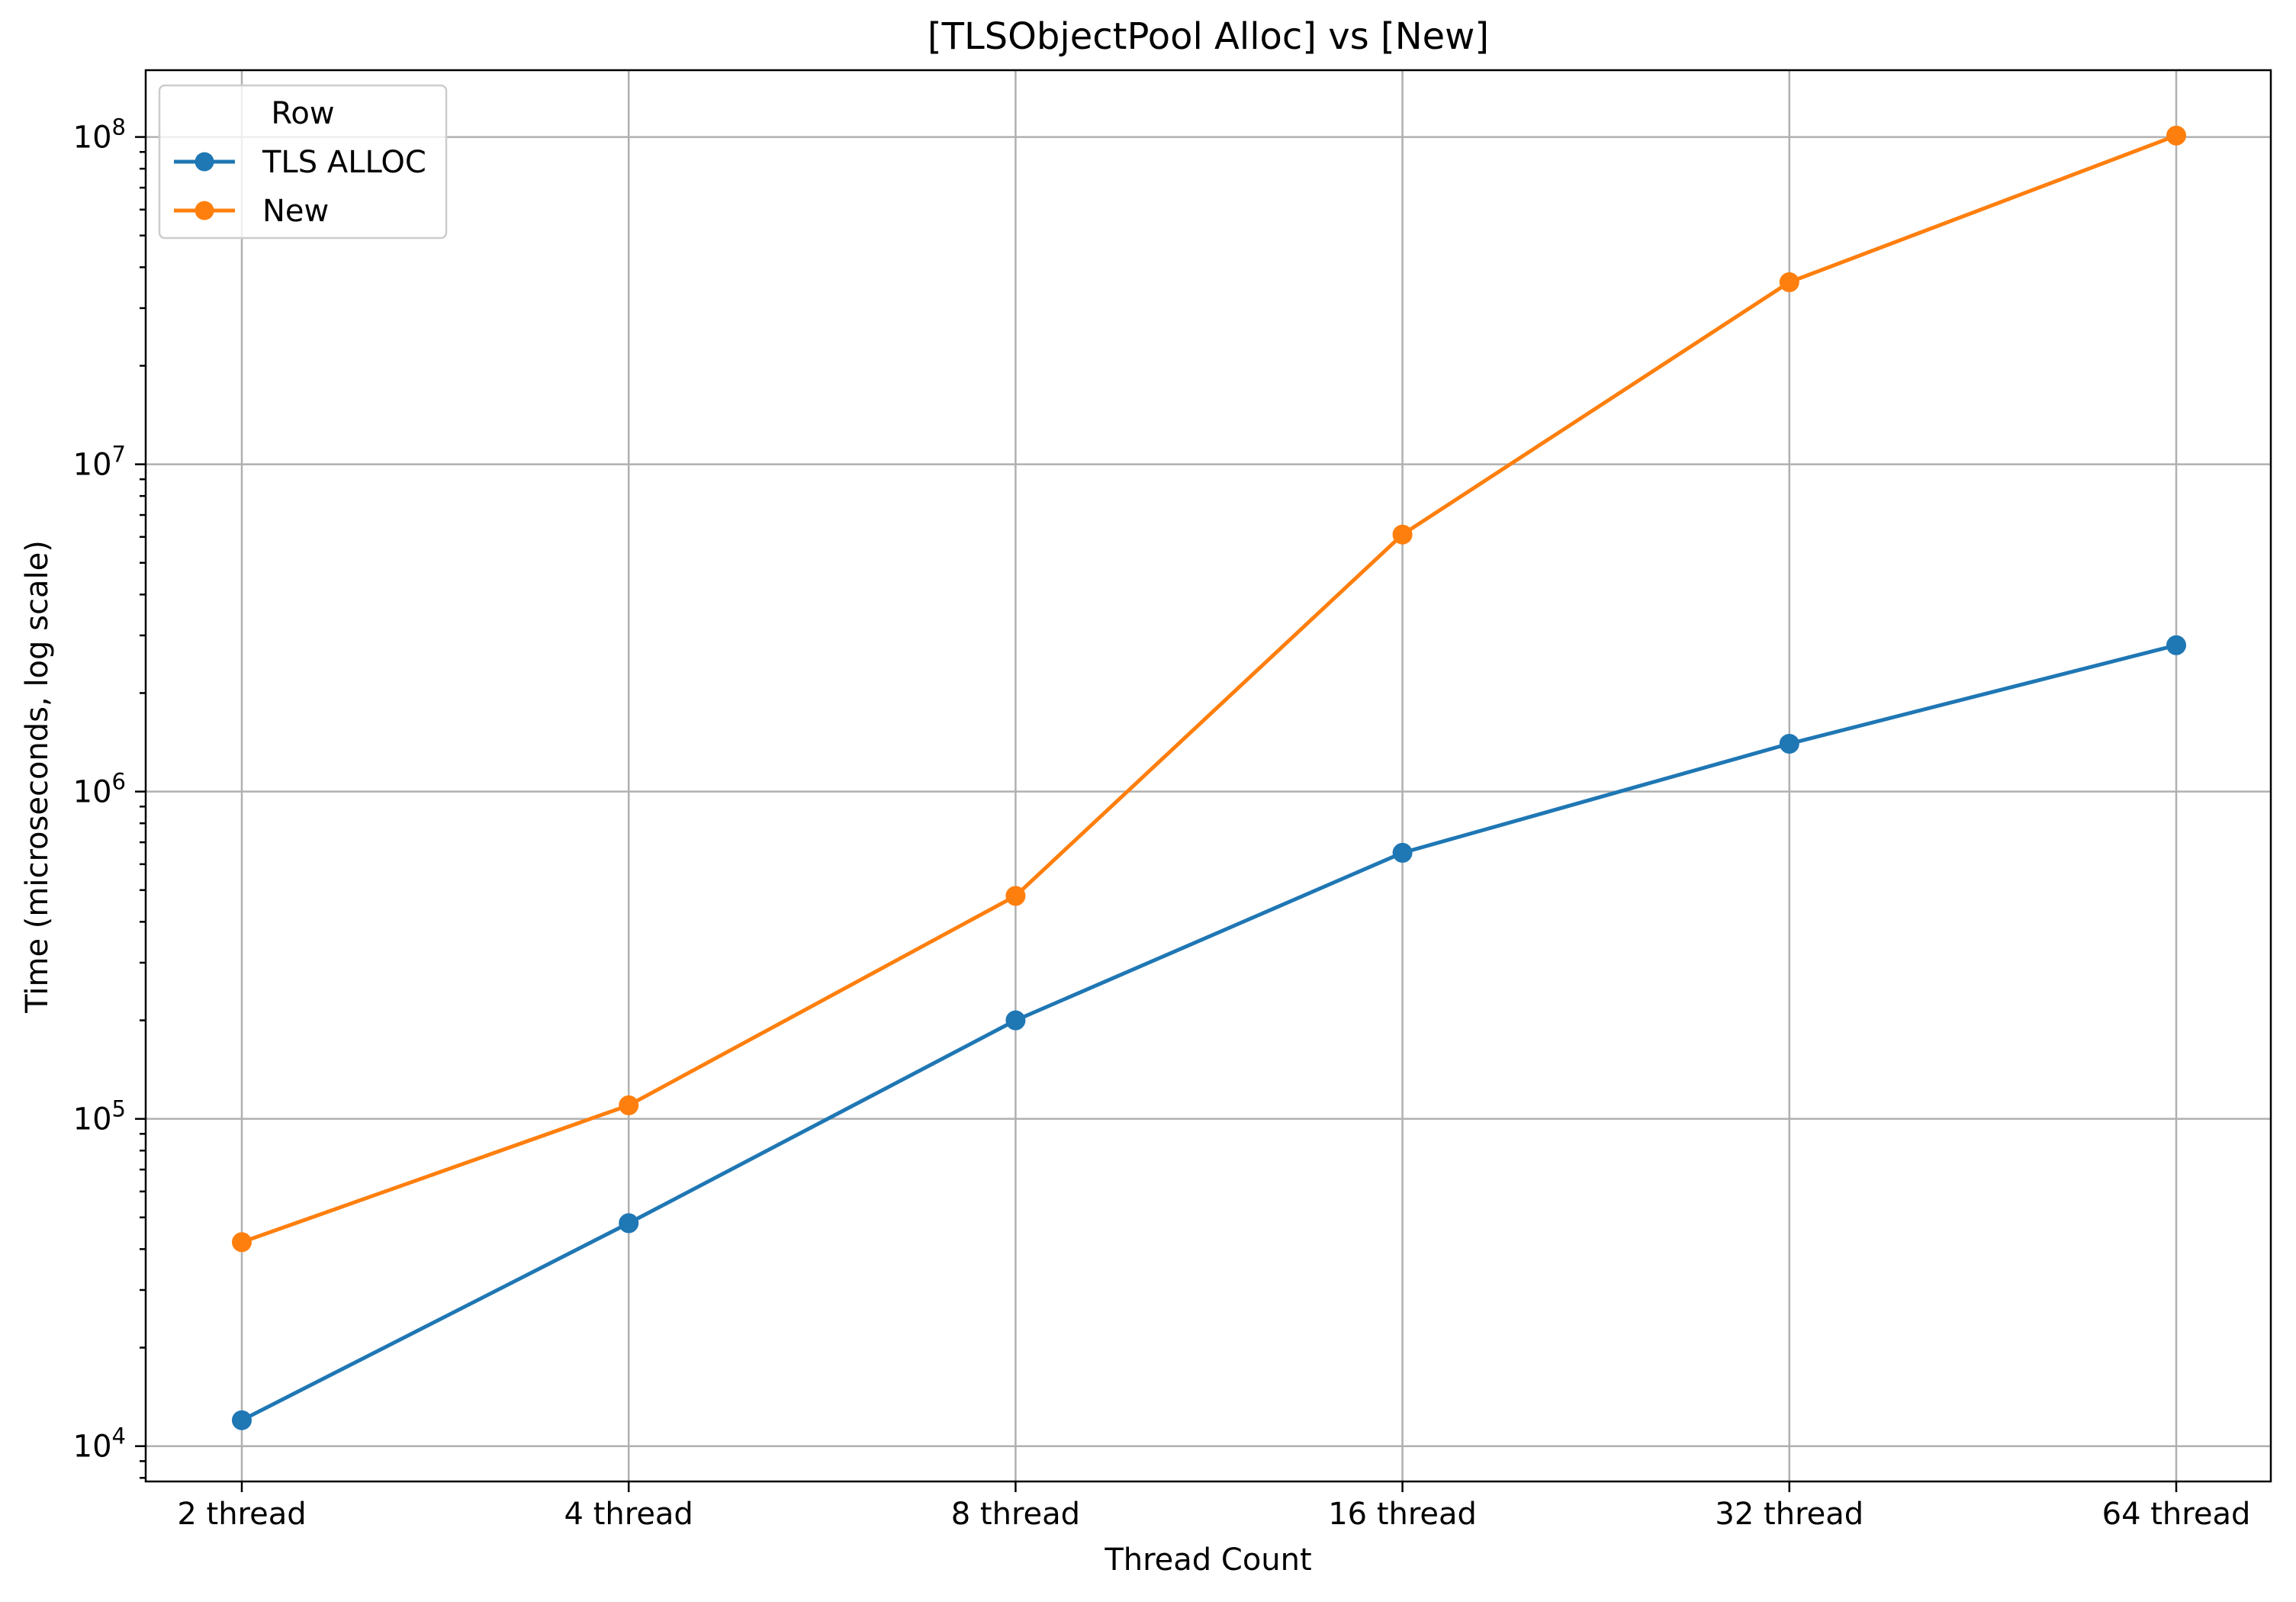 Image resolution: width=2296 pixels, height=1602 pixels. What do you see at coordinates (99, 463) in the screenshot?
I see `y-tick-label: 10⁷` at bounding box center [99, 463].